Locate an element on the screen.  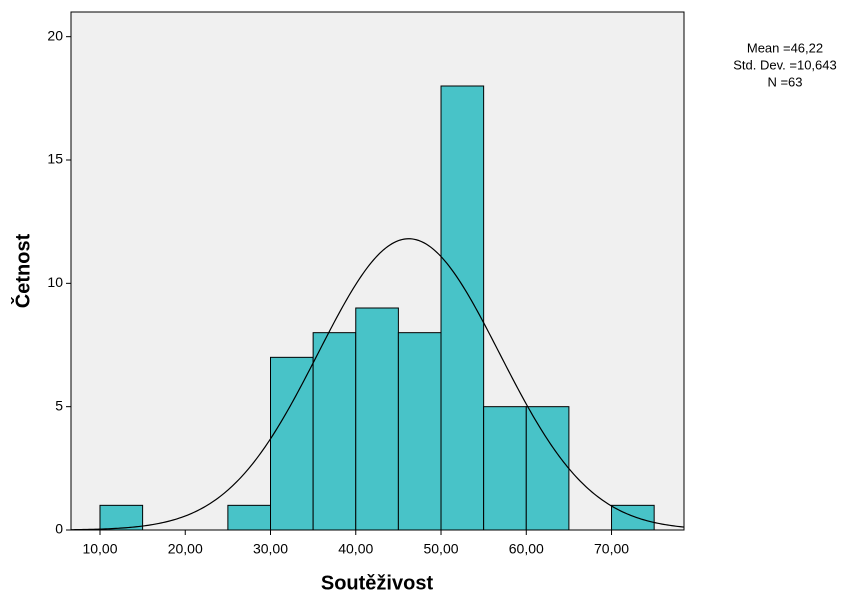
stats-annotation: Std. Dev. =10,643 is located at coordinates (784, 64).